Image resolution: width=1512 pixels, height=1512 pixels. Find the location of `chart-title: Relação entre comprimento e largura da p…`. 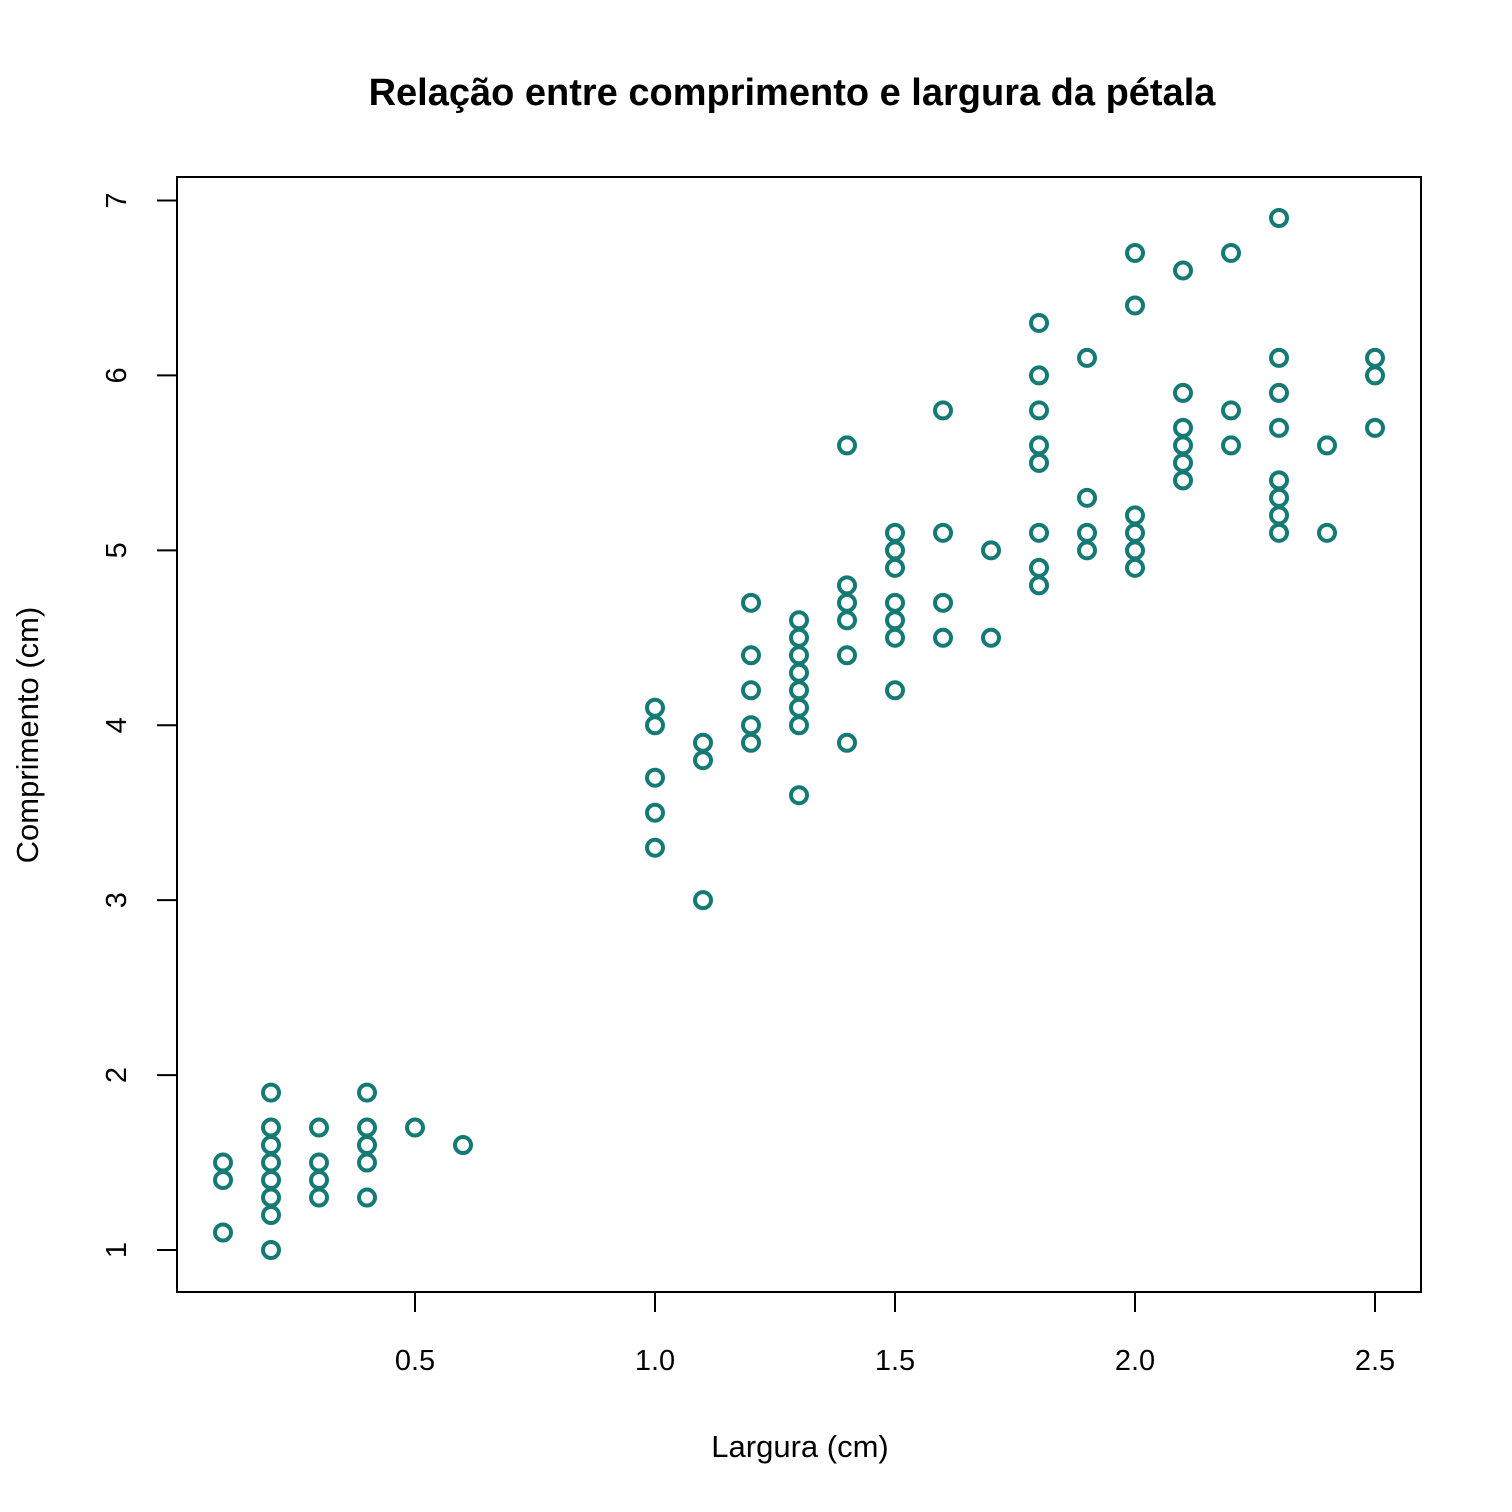

chart-title: Relação entre comprimento e largura da p… is located at coordinates (793, 93).